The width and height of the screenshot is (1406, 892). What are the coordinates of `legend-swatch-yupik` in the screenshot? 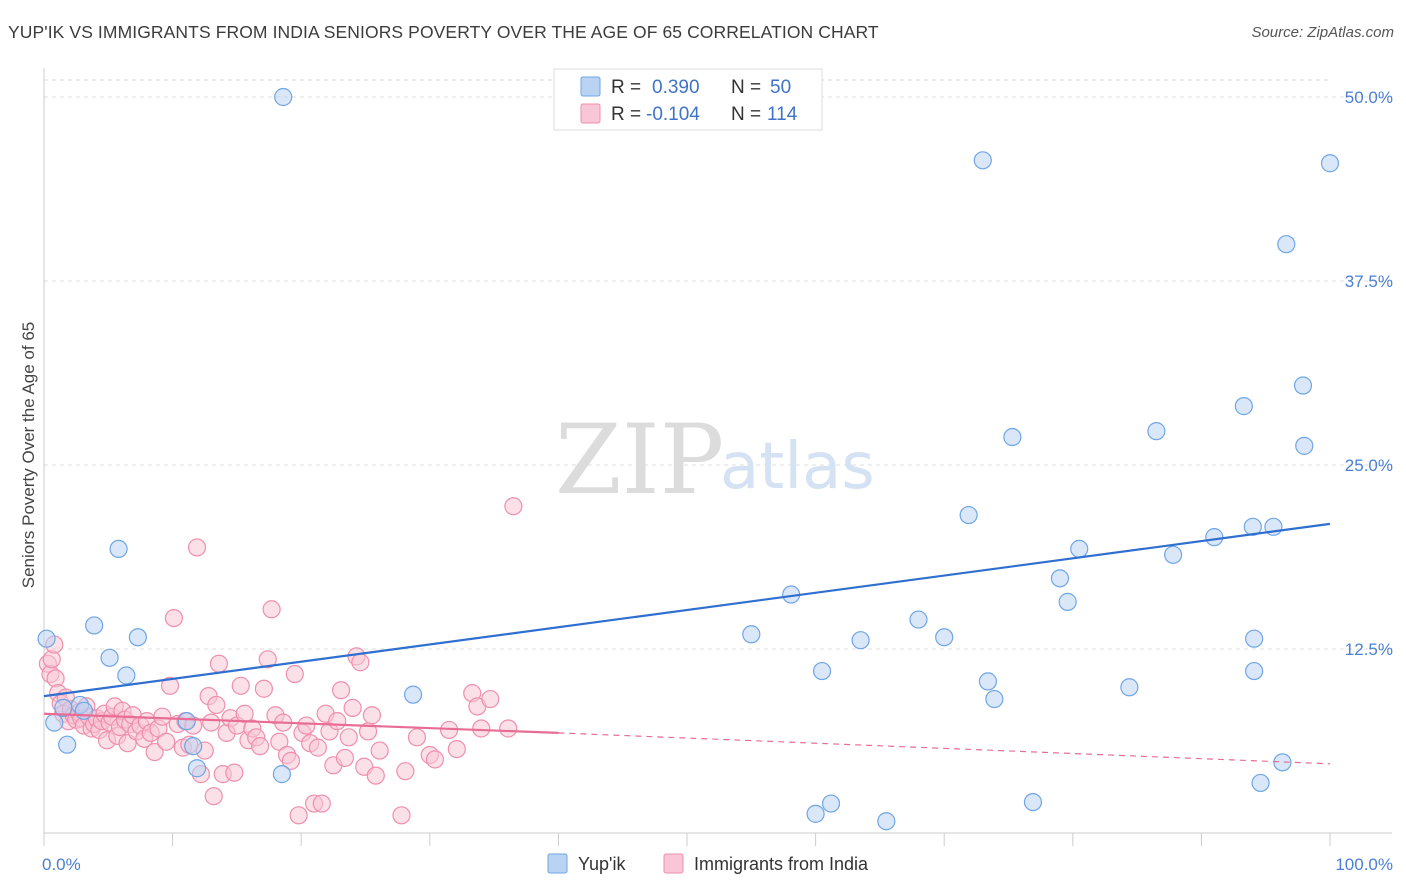 It's located at (590, 86).